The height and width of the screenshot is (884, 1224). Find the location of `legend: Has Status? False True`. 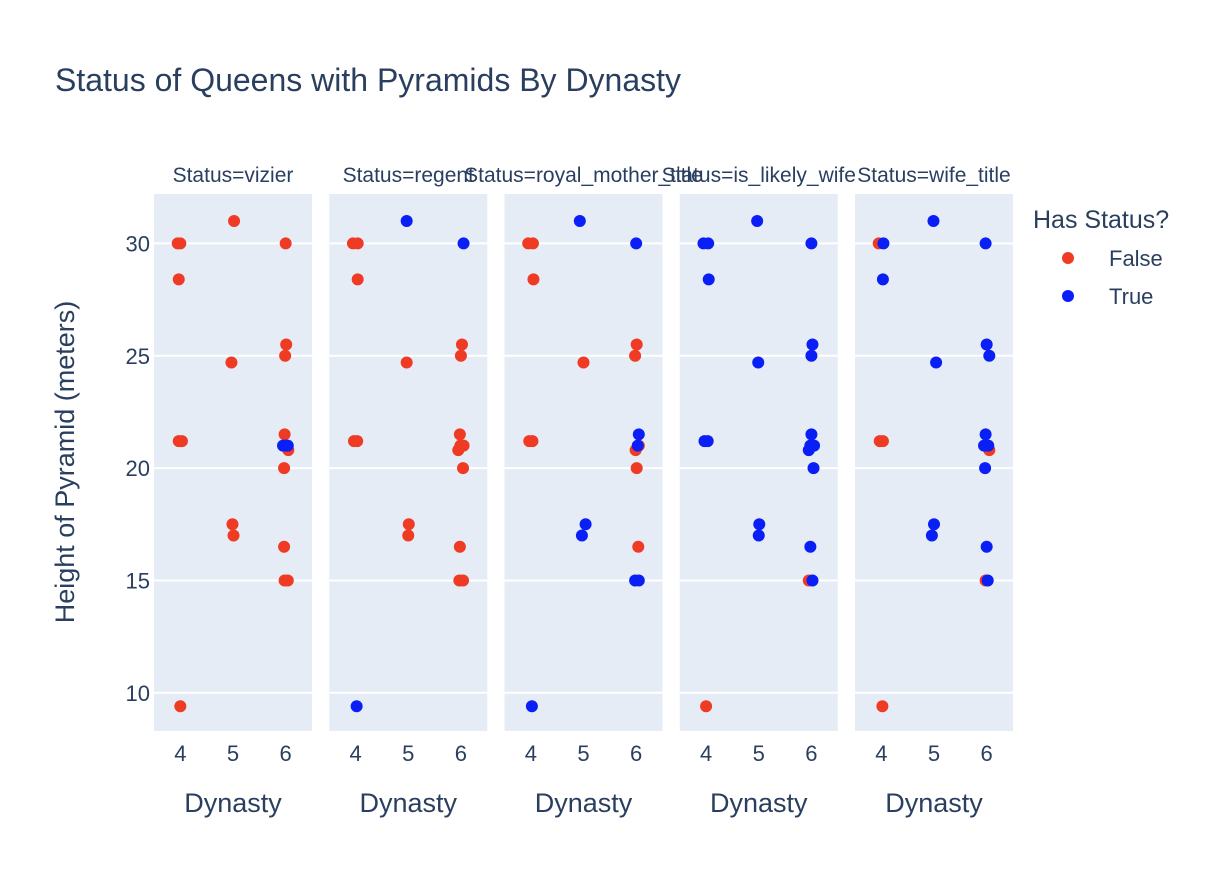

legend: Has Status? False True is located at coordinates (1101, 257).